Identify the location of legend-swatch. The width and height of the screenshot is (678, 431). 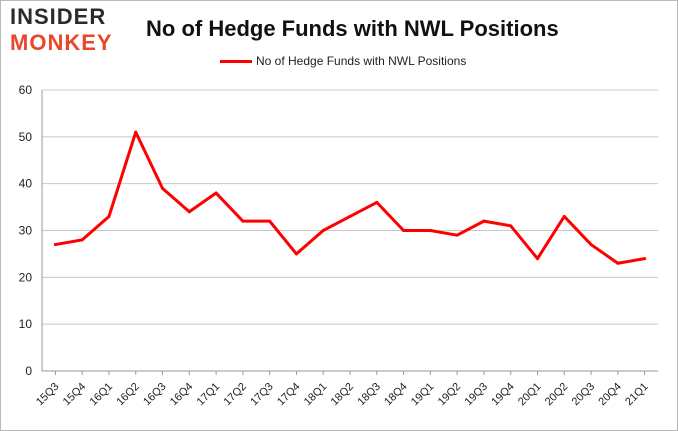
(236, 61).